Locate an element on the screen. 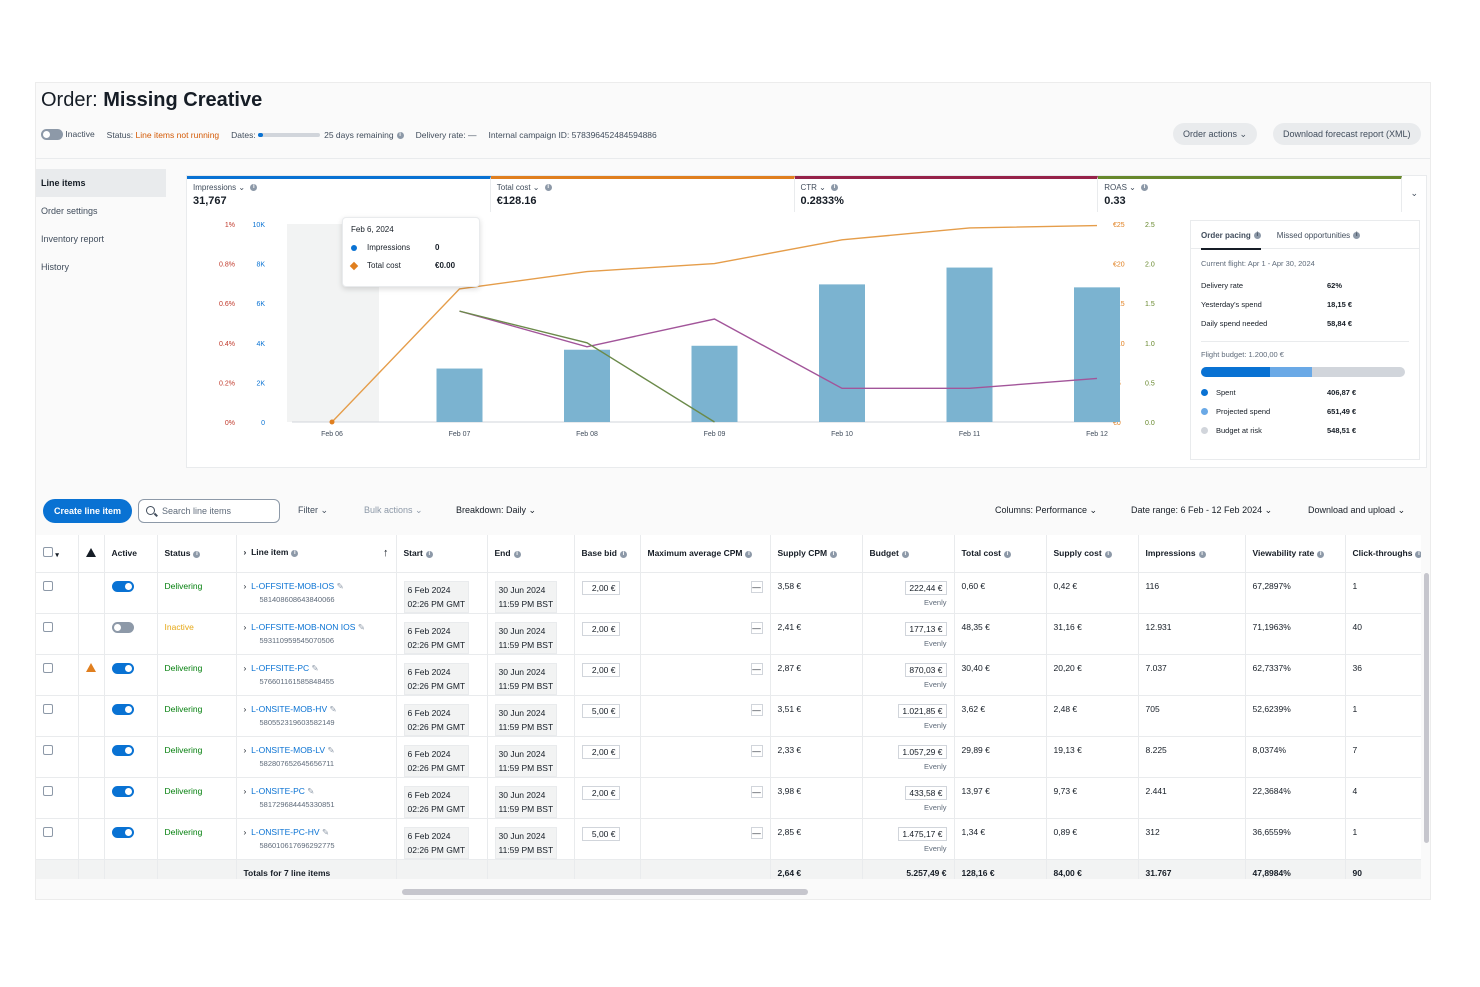 This screenshot has height=987, width=1480. line-item-link: L-ONSITE-PC is located at coordinates (278, 790).